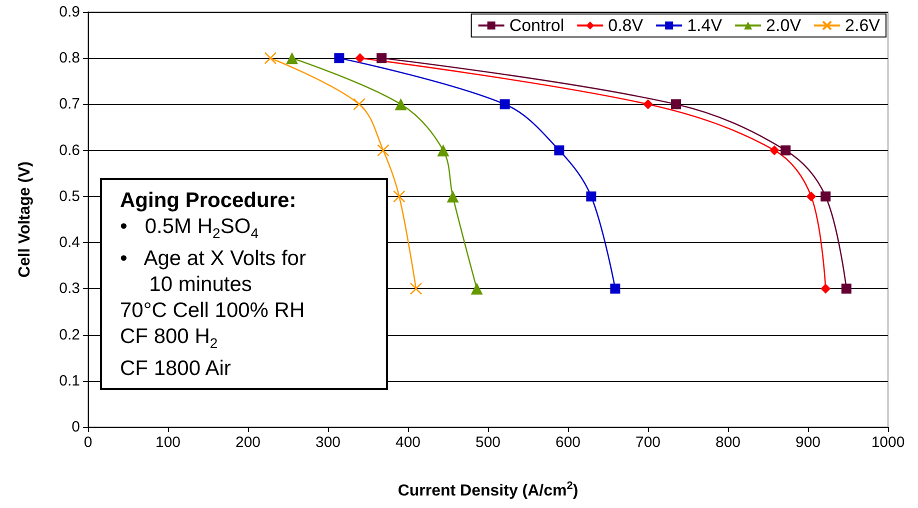  Describe the element at coordinates (69, 58) in the screenshot. I see `y-tick-label: 0.8` at that location.